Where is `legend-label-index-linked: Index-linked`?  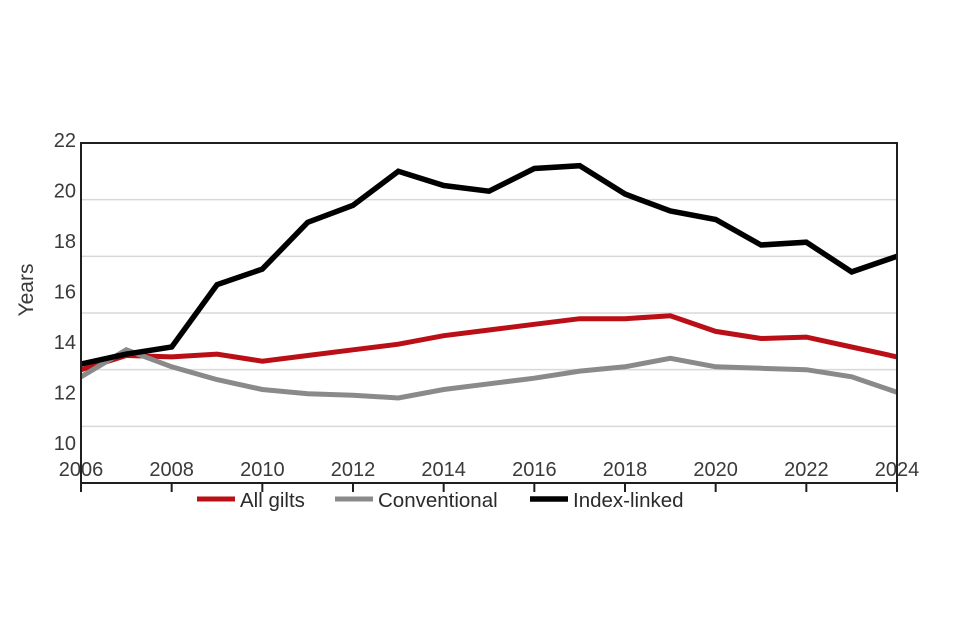 legend-label-index-linked: Index-linked is located at coordinates (628, 500).